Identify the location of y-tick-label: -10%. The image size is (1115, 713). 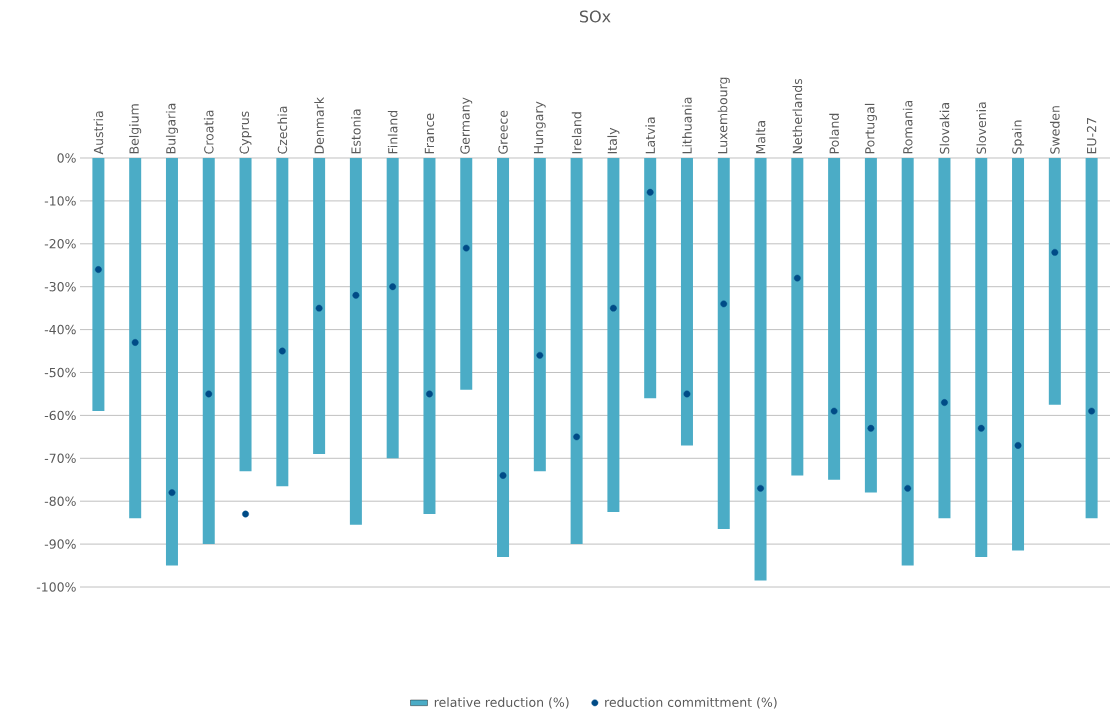
(60, 201).